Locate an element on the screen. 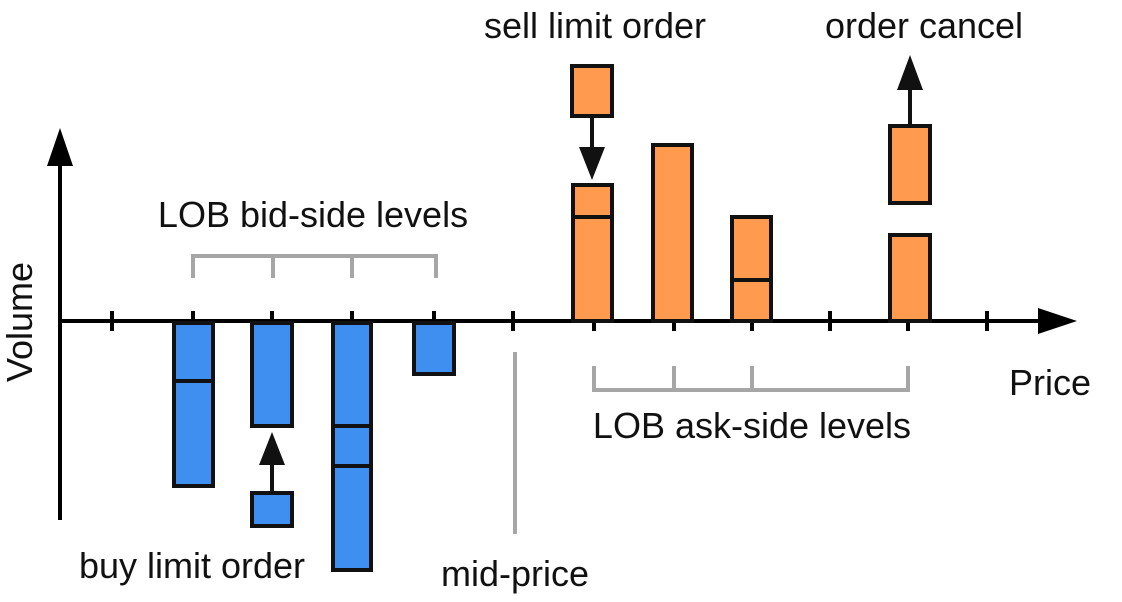 Image resolution: width=1122 pixels, height=602 pixels. y-axis-arrowhead is located at coordinates (60, 147).